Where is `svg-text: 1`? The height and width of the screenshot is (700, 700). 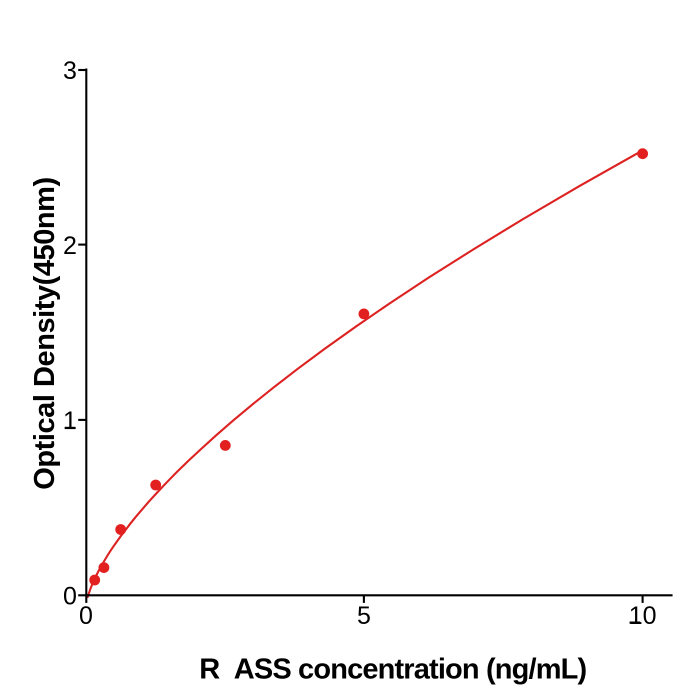
svg-text: 1 is located at coordinates (70, 421).